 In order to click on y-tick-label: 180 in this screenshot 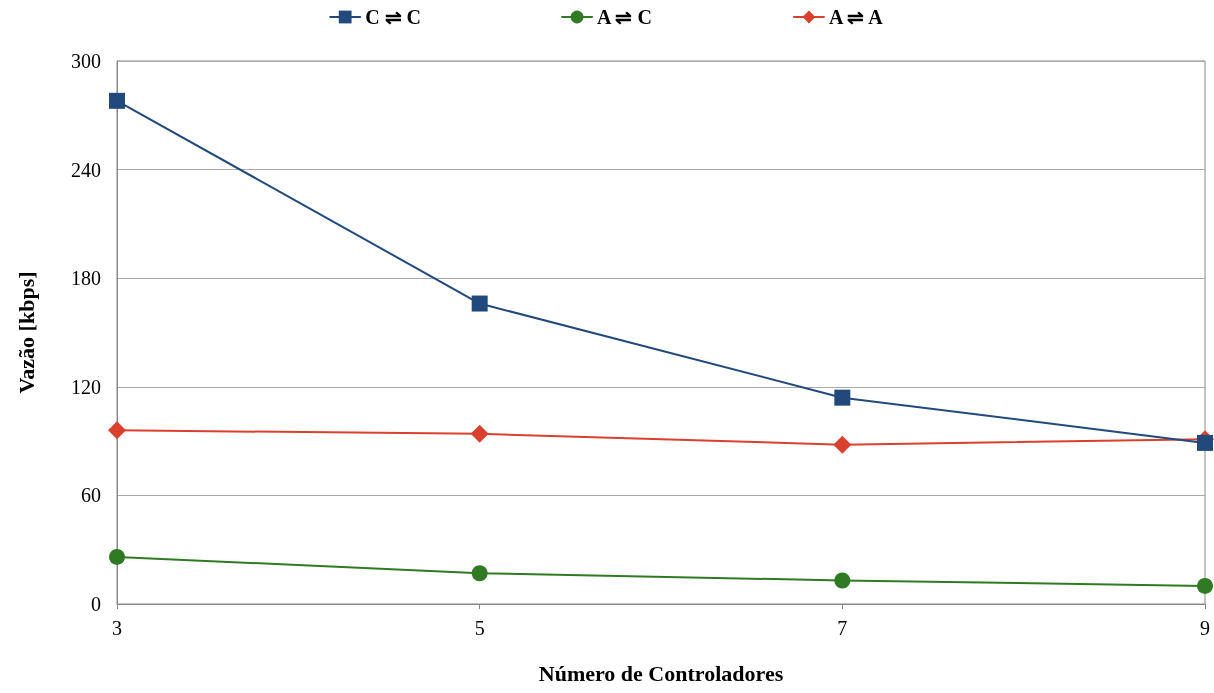, I will do `click(86, 278)`.